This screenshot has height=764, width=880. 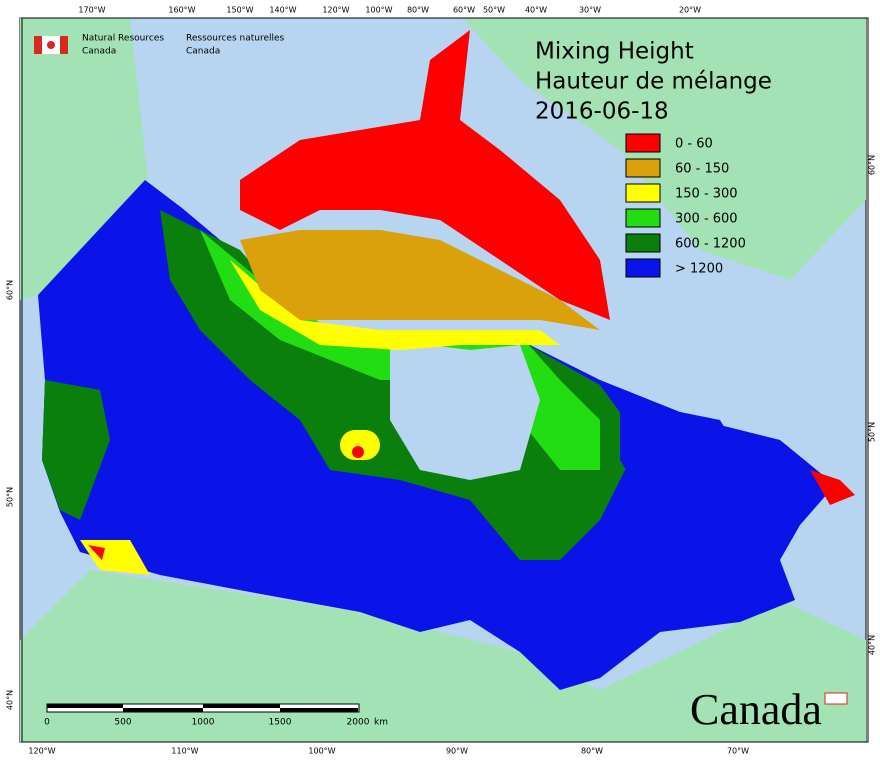 I want to click on zone-yellow, so click(x=395, y=305).